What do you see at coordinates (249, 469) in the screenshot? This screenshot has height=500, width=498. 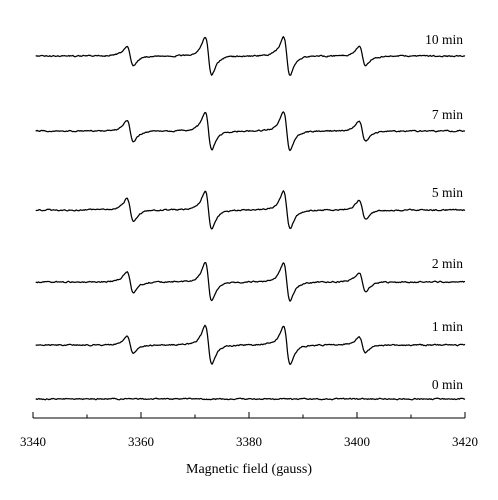 I see `x-axis-label: Magnetic field (gauss)` at bounding box center [249, 469].